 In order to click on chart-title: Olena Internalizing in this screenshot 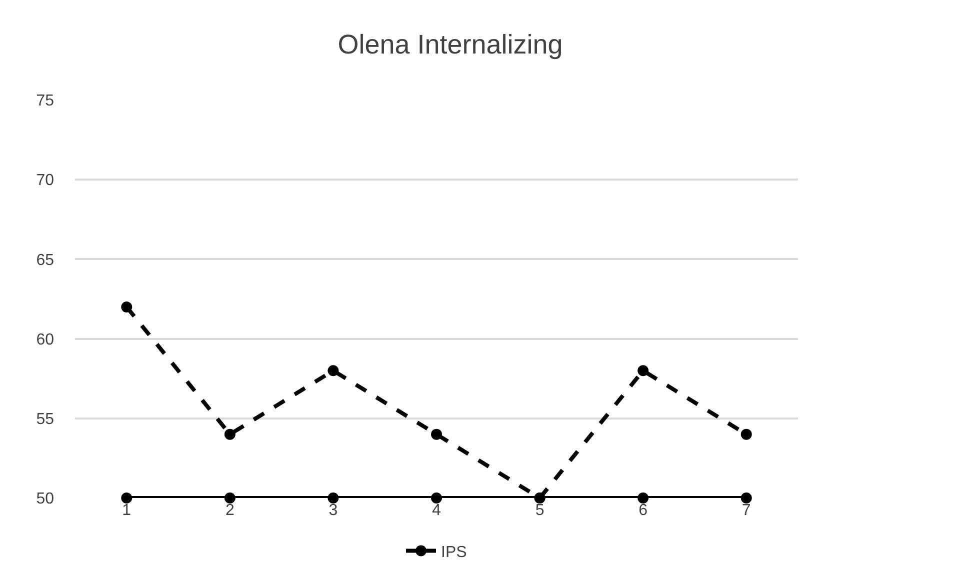, I will do `click(450, 45)`.